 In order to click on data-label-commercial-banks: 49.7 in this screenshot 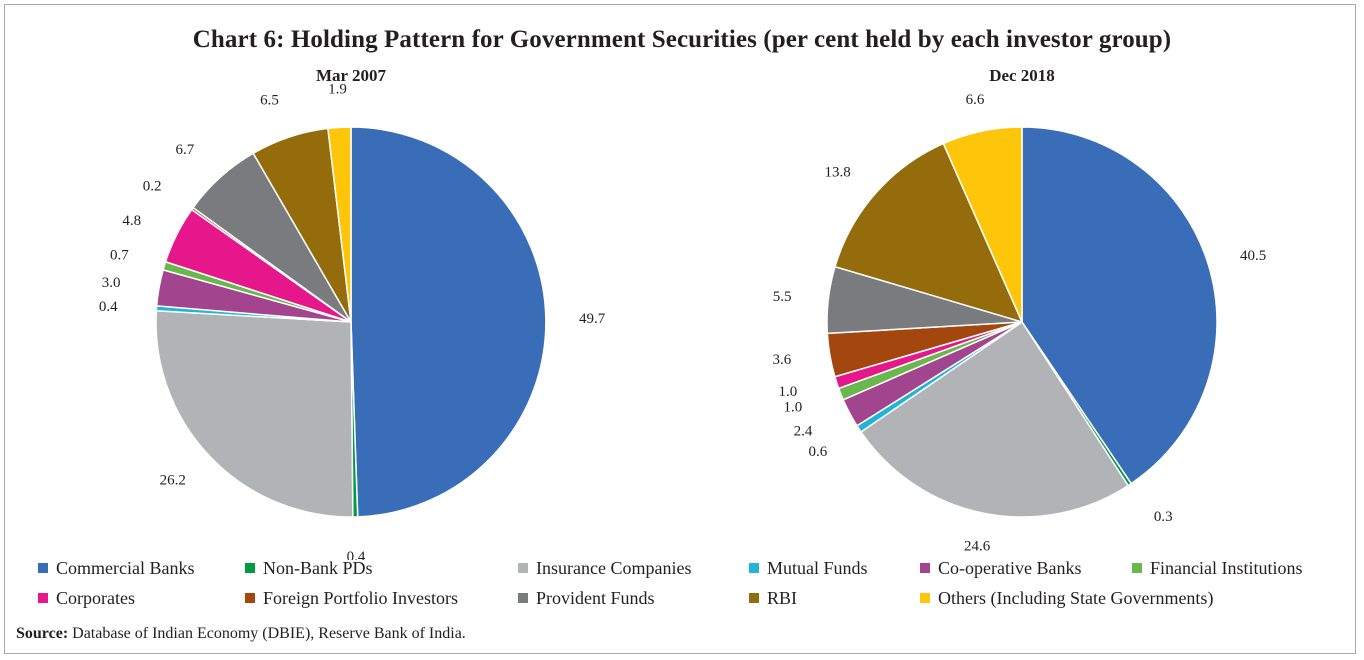, I will do `click(592, 319)`.